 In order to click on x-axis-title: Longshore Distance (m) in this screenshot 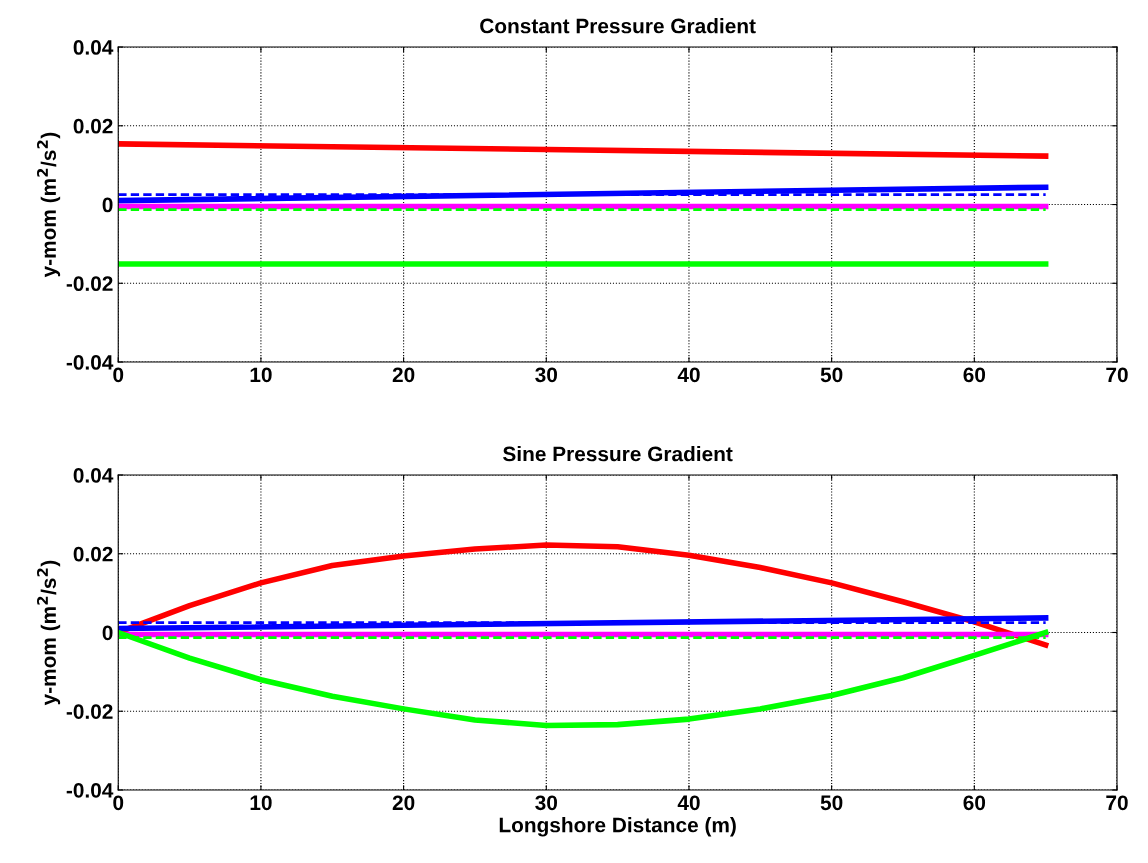, I will do `click(617, 827)`.